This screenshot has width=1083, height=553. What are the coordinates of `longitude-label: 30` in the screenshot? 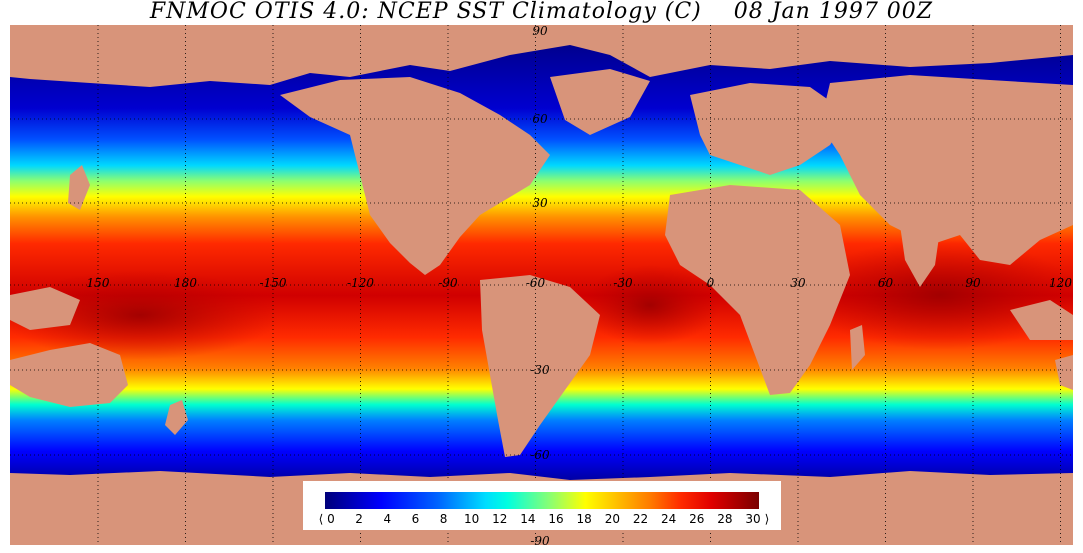 It's located at (798, 283).